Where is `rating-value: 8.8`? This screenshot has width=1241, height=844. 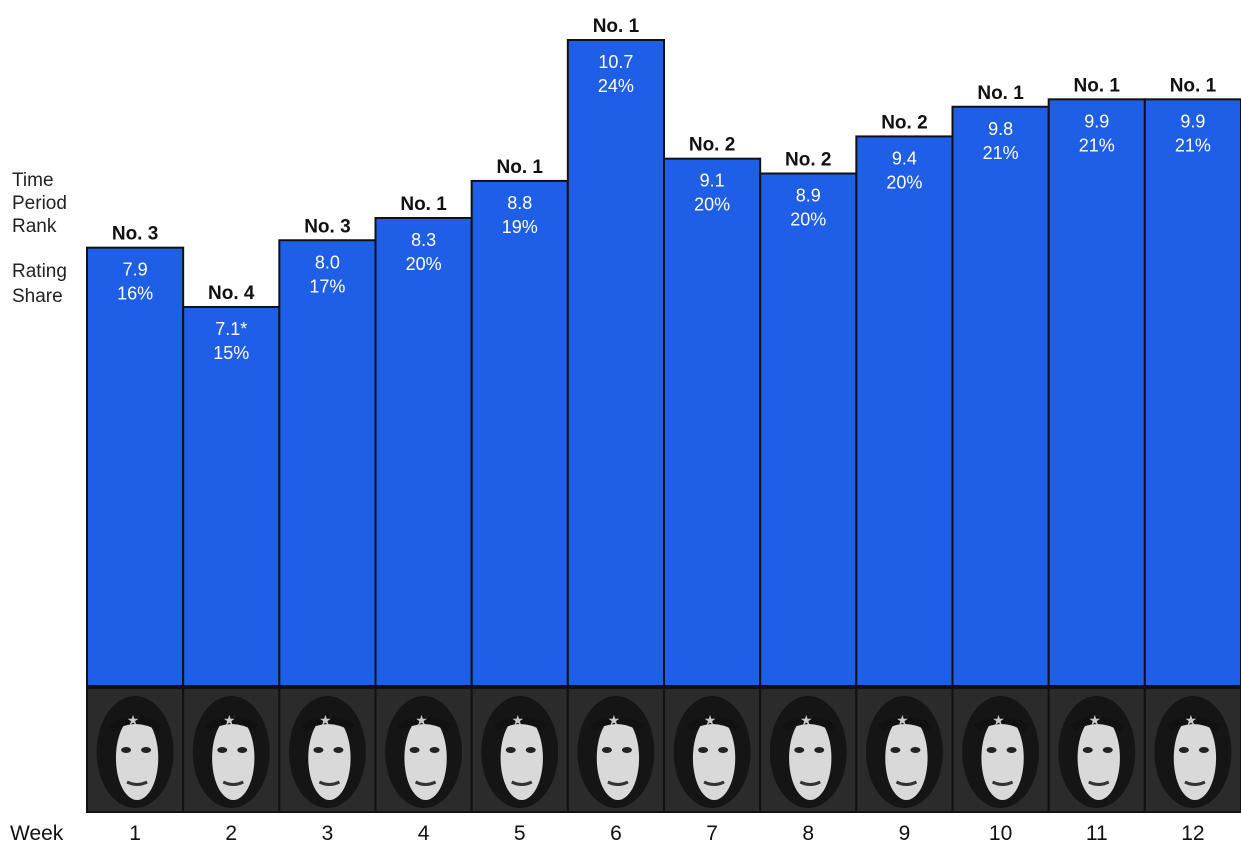
rating-value: 8.8 is located at coordinates (519, 203).